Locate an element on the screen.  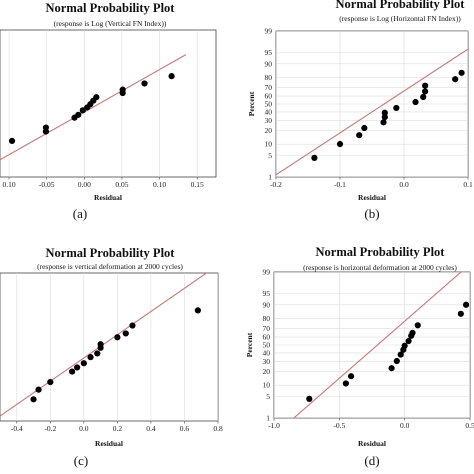
x-tick-label: 0.1 is located at coordinates (468, 184).